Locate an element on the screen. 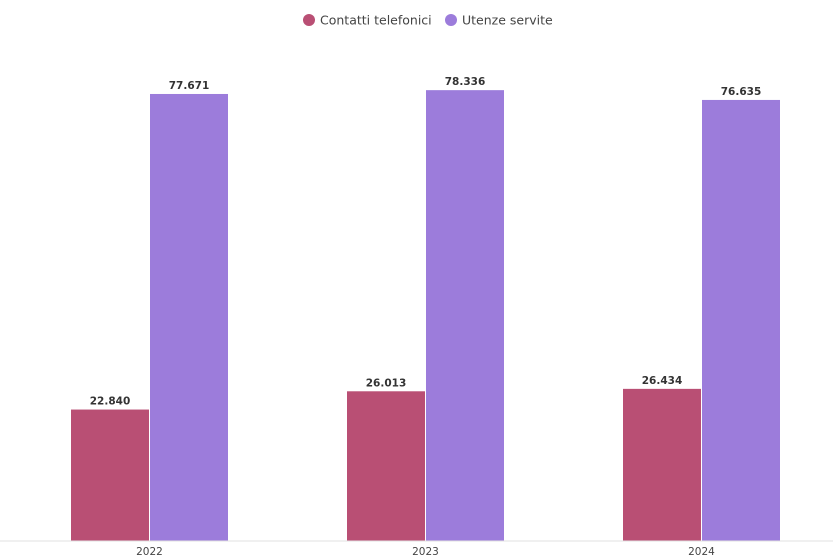  x-tick-label-2023: 2023 is located at coordinates (425, 552).